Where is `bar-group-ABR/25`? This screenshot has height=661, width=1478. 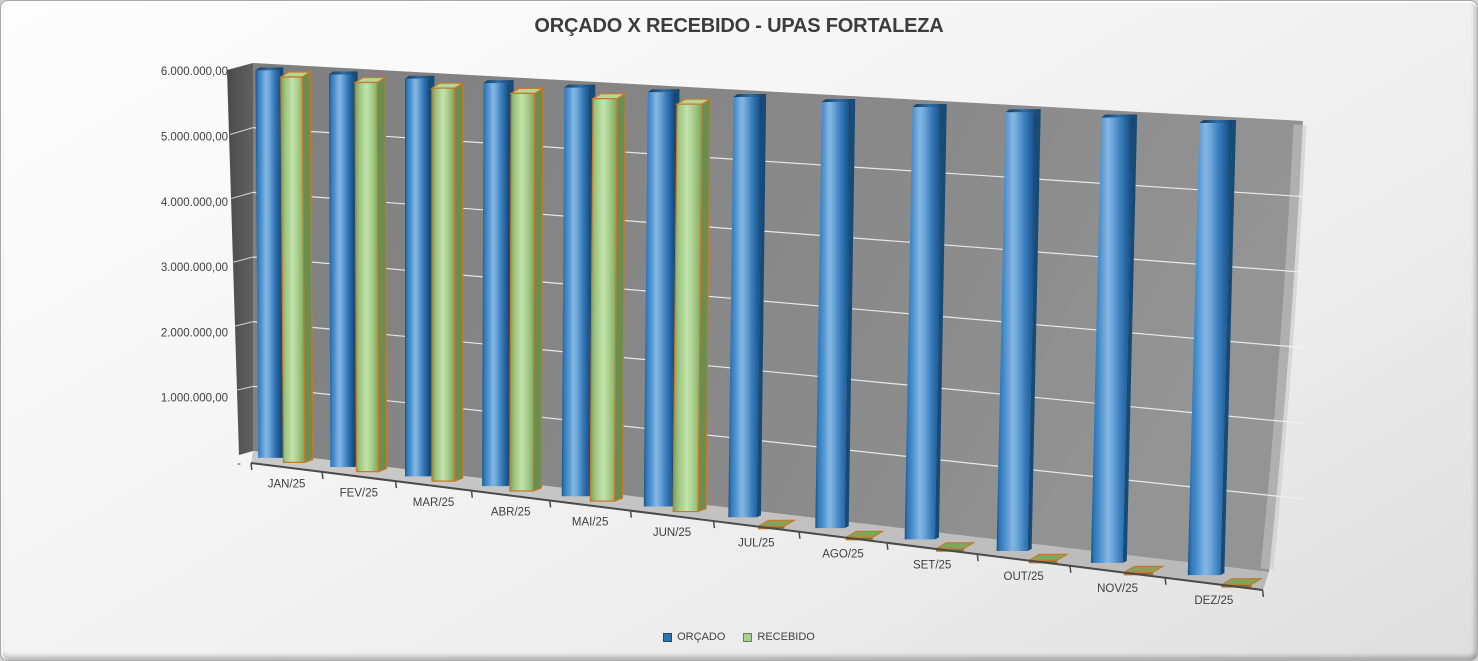
bar-group-ABR/25 is located at coordinates (513, 286).